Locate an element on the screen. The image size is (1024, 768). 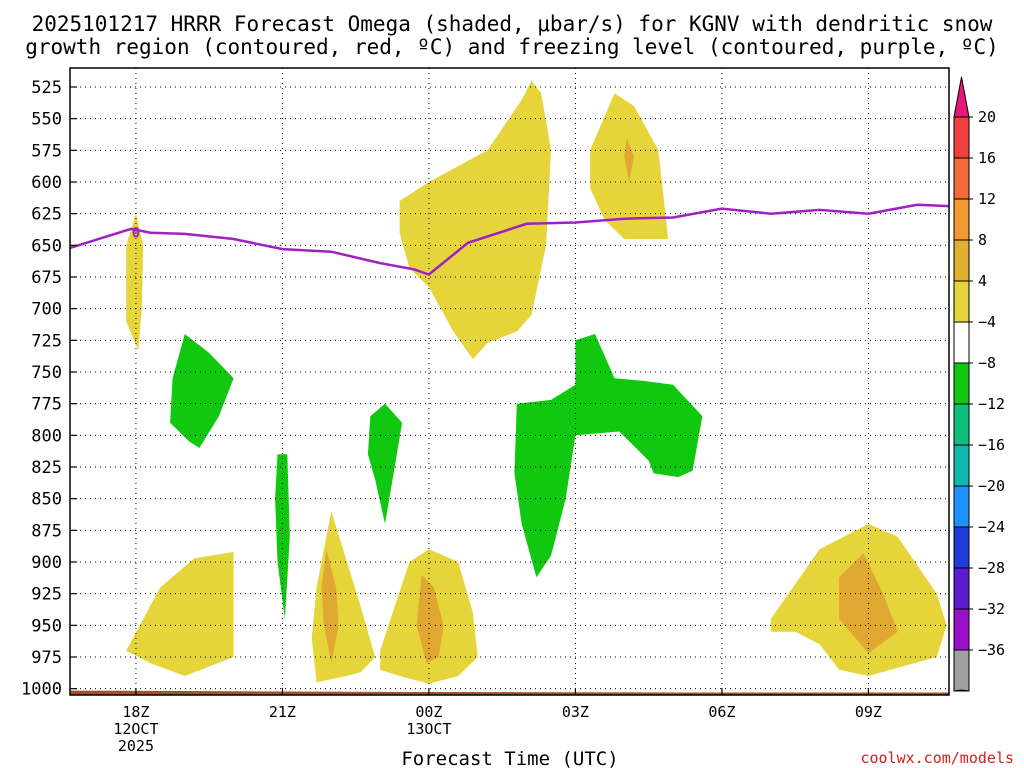
y-tick-label: 575 is located at coordinates (46, 151).